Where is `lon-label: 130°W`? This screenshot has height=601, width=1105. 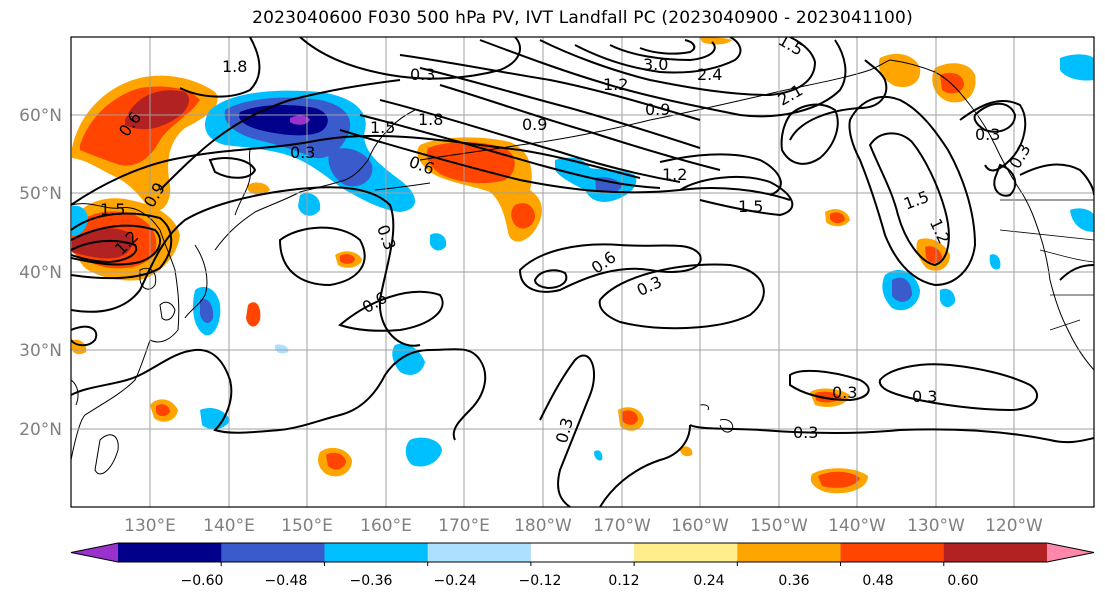 lon-label: 130°W is located at coordinates (936, 526).